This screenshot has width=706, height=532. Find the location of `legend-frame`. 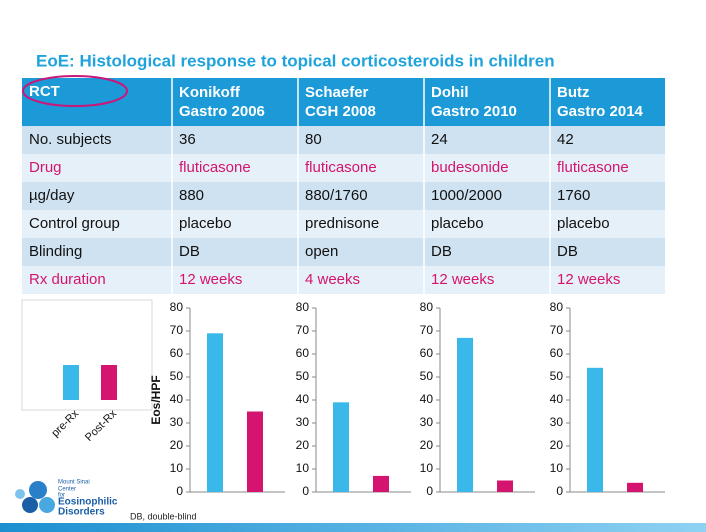

legend-frame is located at coordinates (87, 355).